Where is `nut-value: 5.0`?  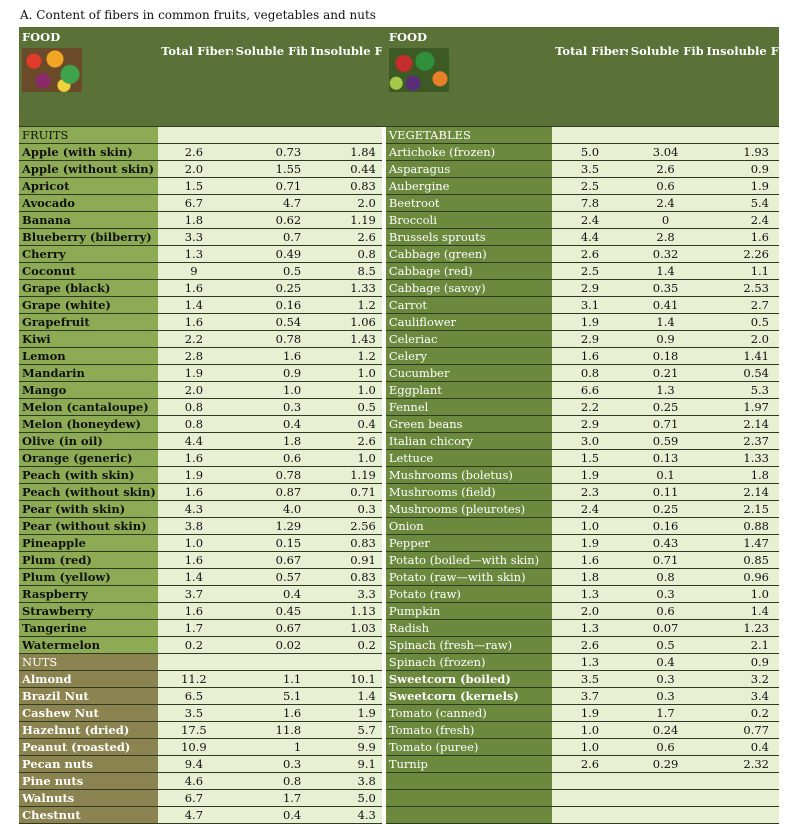 nut-value: 5.0 is located at coordinates (344, 798).